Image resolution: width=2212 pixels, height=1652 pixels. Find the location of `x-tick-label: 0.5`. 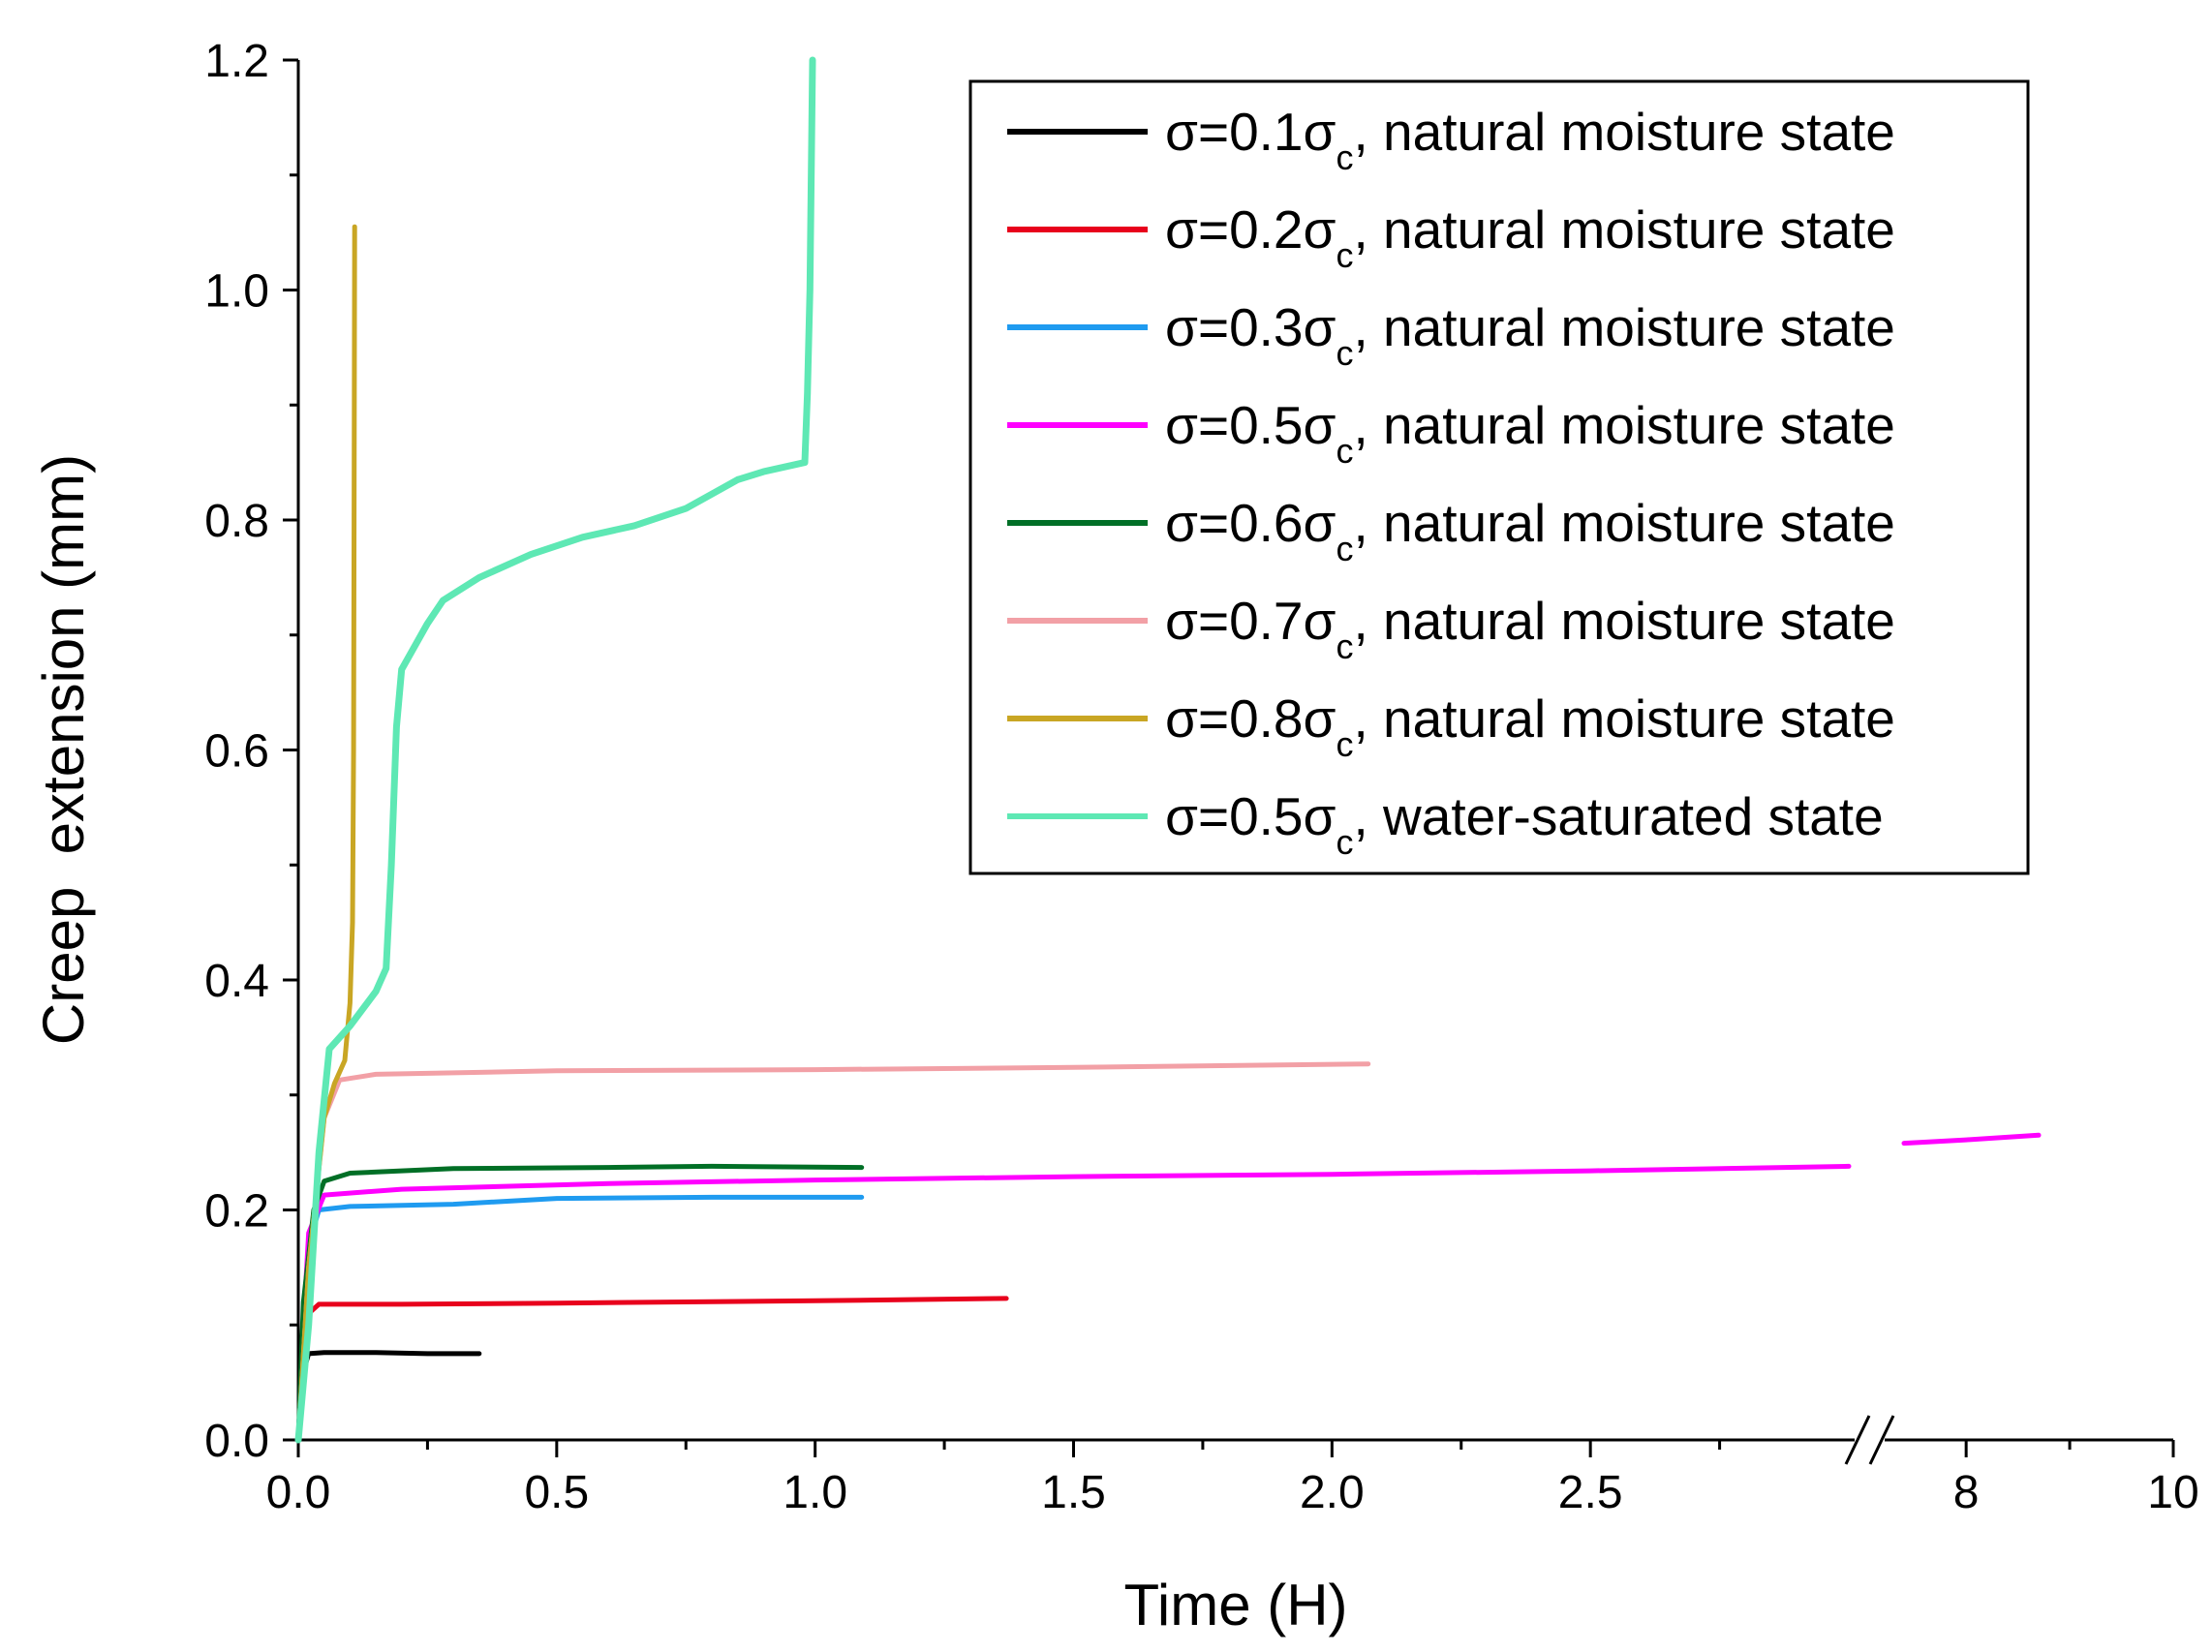

x-tick-label: 0.5 is located at coordinates (556, 1492).